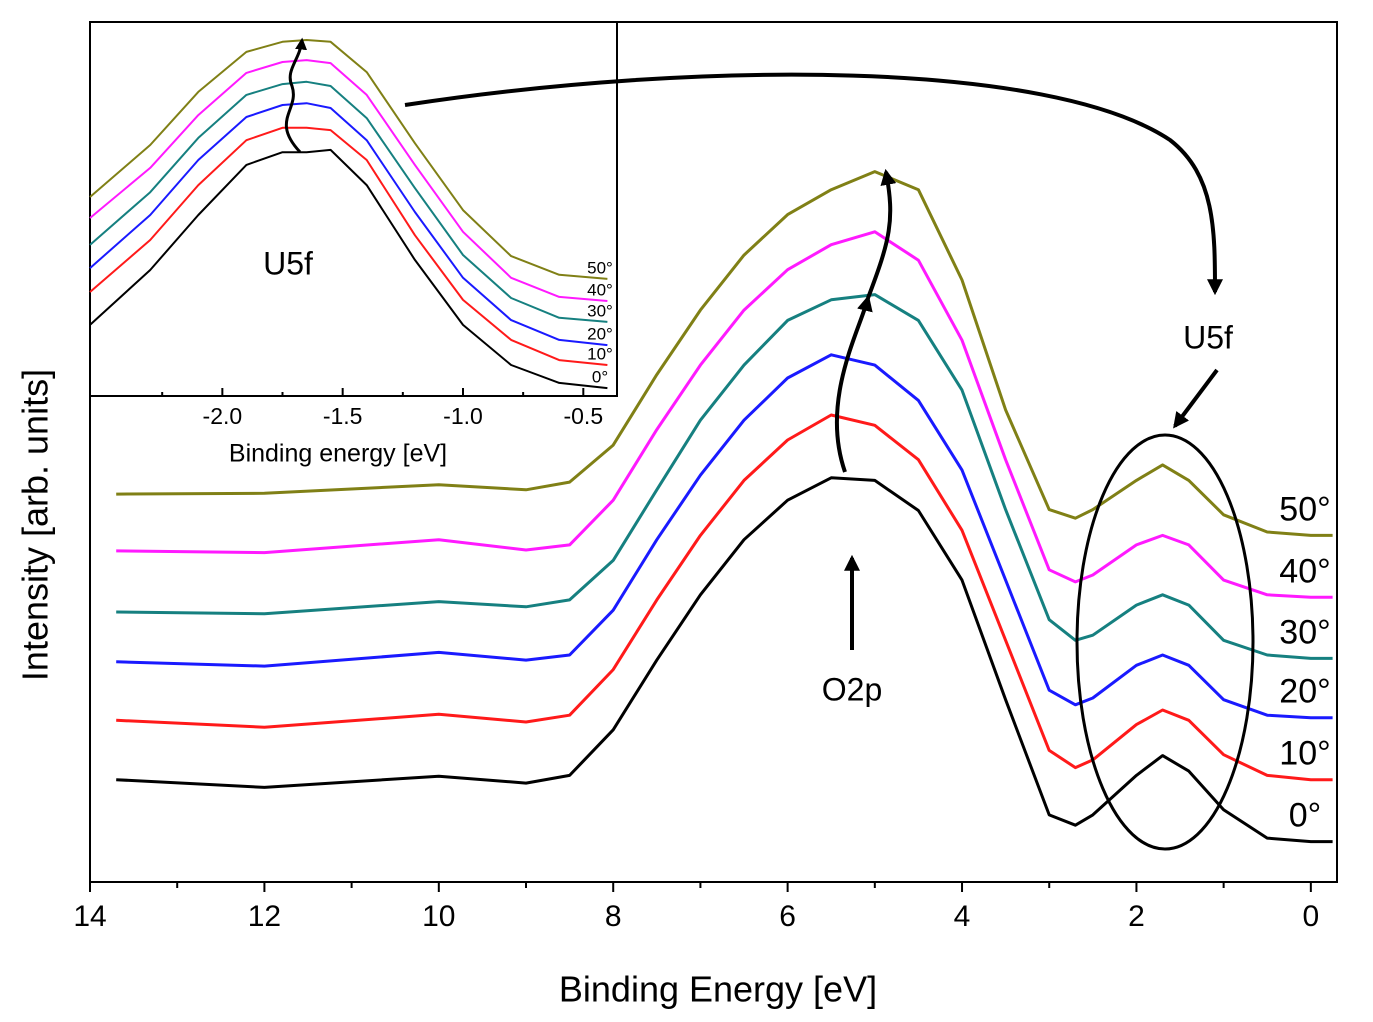 This screenshot has height=1022, width=1373. Describe the element at coordinates (1165, 642) in the screenshot. I see `highlight-ellipse` at that location.